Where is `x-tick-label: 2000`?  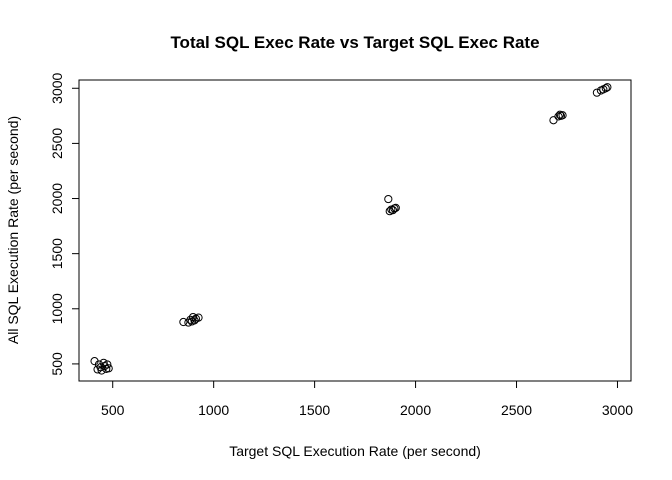
x-tick-label: 2000 is located at coordinates (415, 410).